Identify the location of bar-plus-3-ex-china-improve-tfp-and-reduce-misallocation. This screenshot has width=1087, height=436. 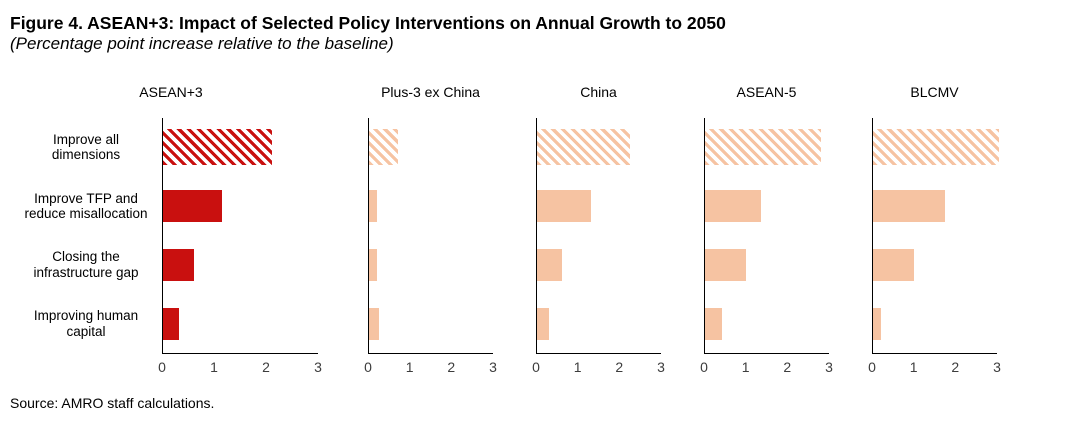
(373, 206).